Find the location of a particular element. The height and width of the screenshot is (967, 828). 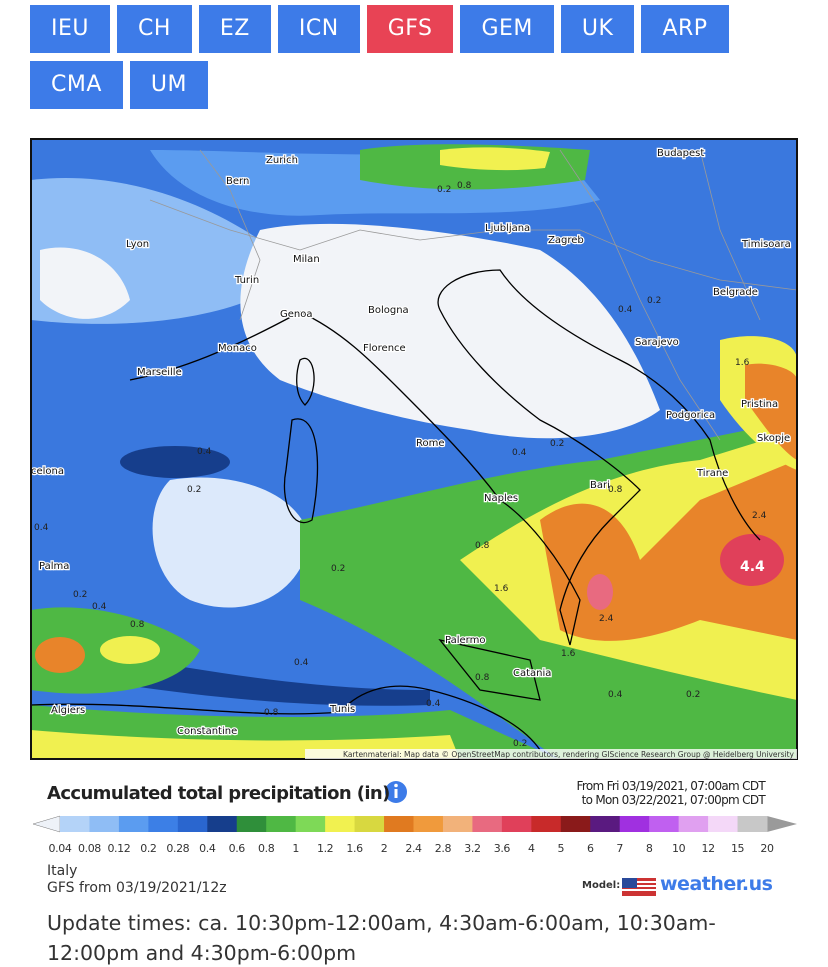

city-label: Budapest is located at coordinates (680, 153).